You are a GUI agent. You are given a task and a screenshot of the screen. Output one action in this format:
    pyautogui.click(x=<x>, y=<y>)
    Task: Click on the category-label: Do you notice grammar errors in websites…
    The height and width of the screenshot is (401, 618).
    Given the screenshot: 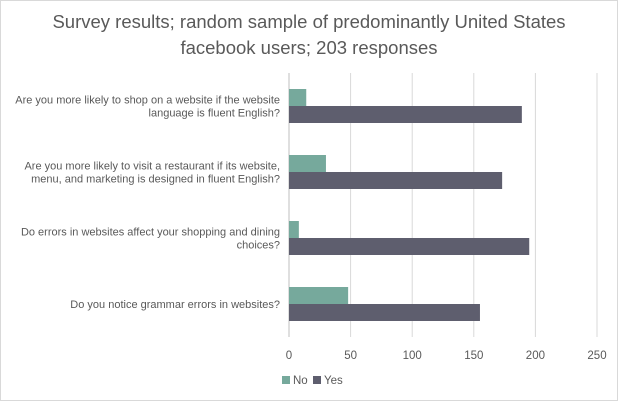 What is the action you would take?
    pyautogui.click(x=175, y=305)
    